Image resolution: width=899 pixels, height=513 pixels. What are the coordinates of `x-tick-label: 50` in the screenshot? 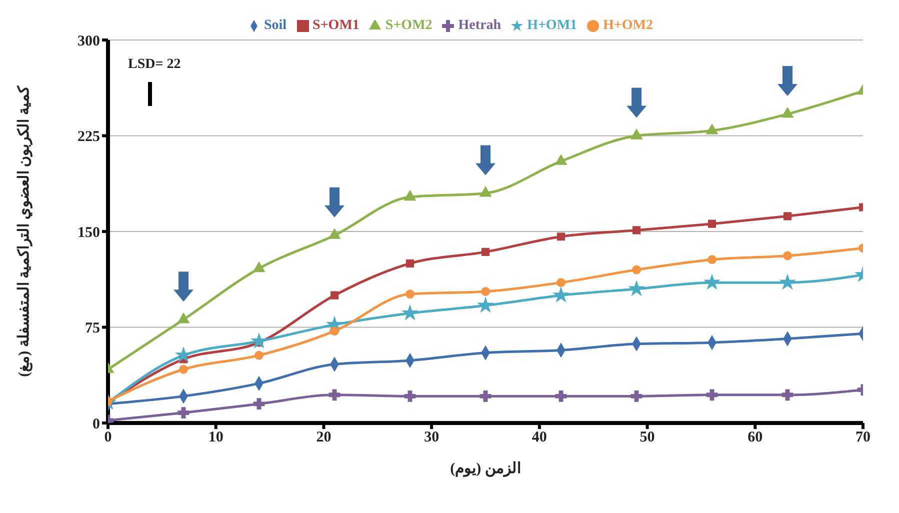 It's located at (647, 438).